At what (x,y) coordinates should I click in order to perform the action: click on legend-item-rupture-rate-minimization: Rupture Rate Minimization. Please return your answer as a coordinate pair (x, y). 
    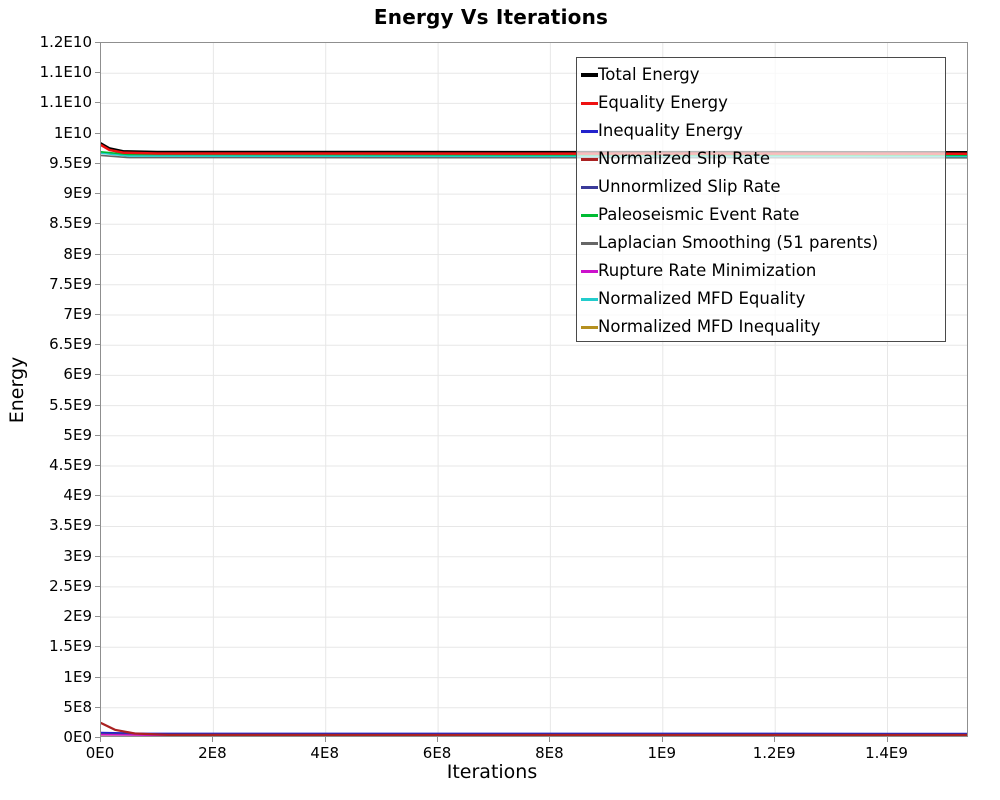
    Looking at the image, I should click on (763, 271).